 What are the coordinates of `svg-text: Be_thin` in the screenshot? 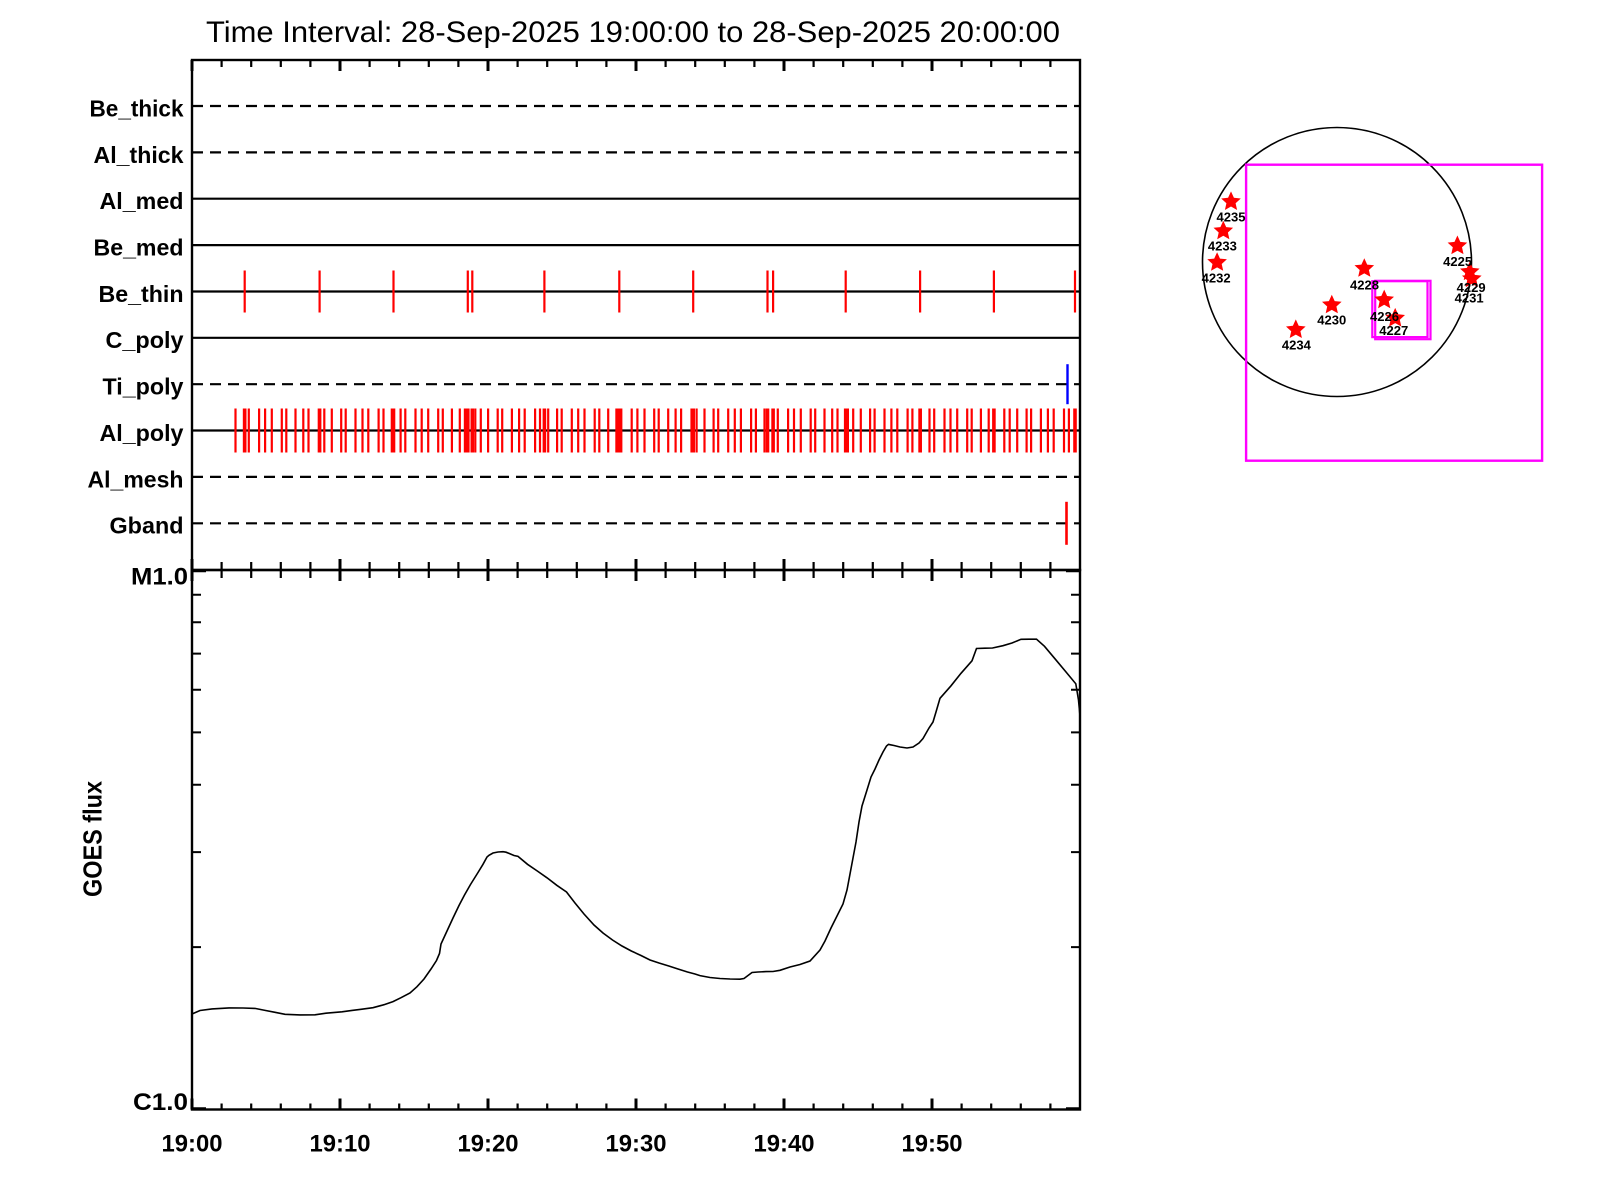 It's located at (141, 294).